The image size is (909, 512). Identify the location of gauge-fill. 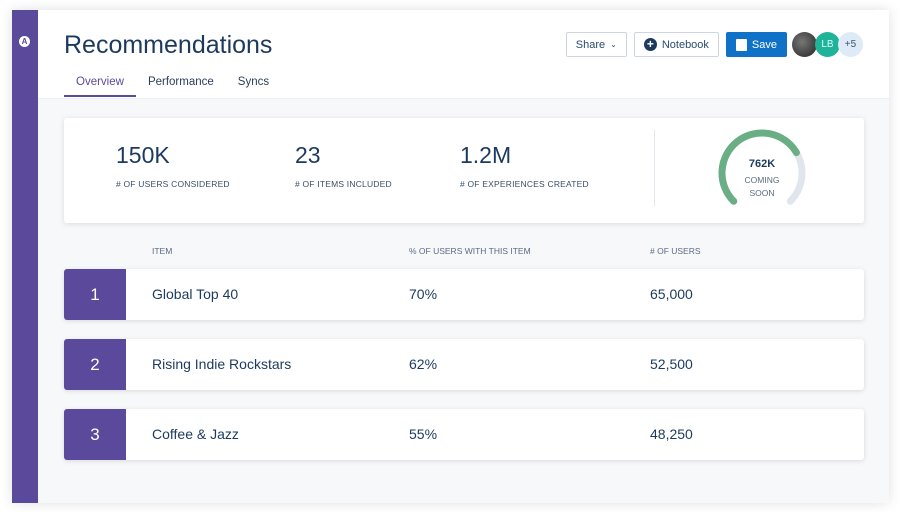
(759, 167).